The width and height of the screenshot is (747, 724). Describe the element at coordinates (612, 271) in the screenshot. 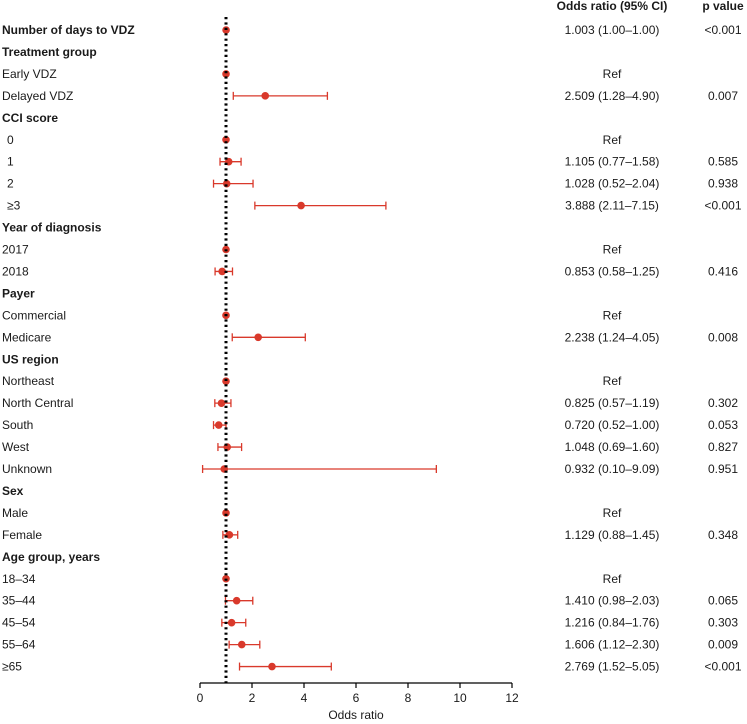

I see `odds-ratio-value: 0.853 (0.58–1.25)` at that location.